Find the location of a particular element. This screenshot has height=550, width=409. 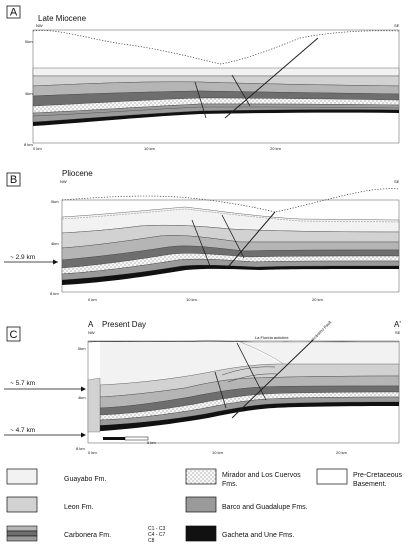

panel-c-fault-splay is located at coordinates (251, 371).